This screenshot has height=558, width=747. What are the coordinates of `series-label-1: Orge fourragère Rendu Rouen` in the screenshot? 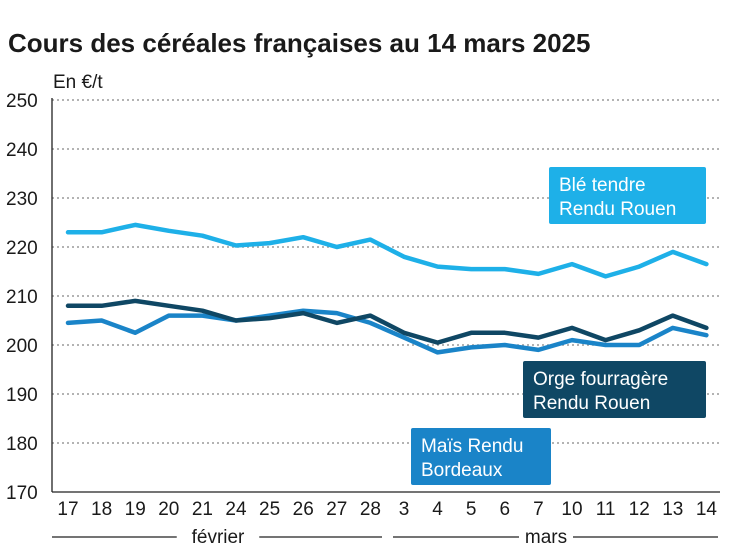 It's located at (614, 389).